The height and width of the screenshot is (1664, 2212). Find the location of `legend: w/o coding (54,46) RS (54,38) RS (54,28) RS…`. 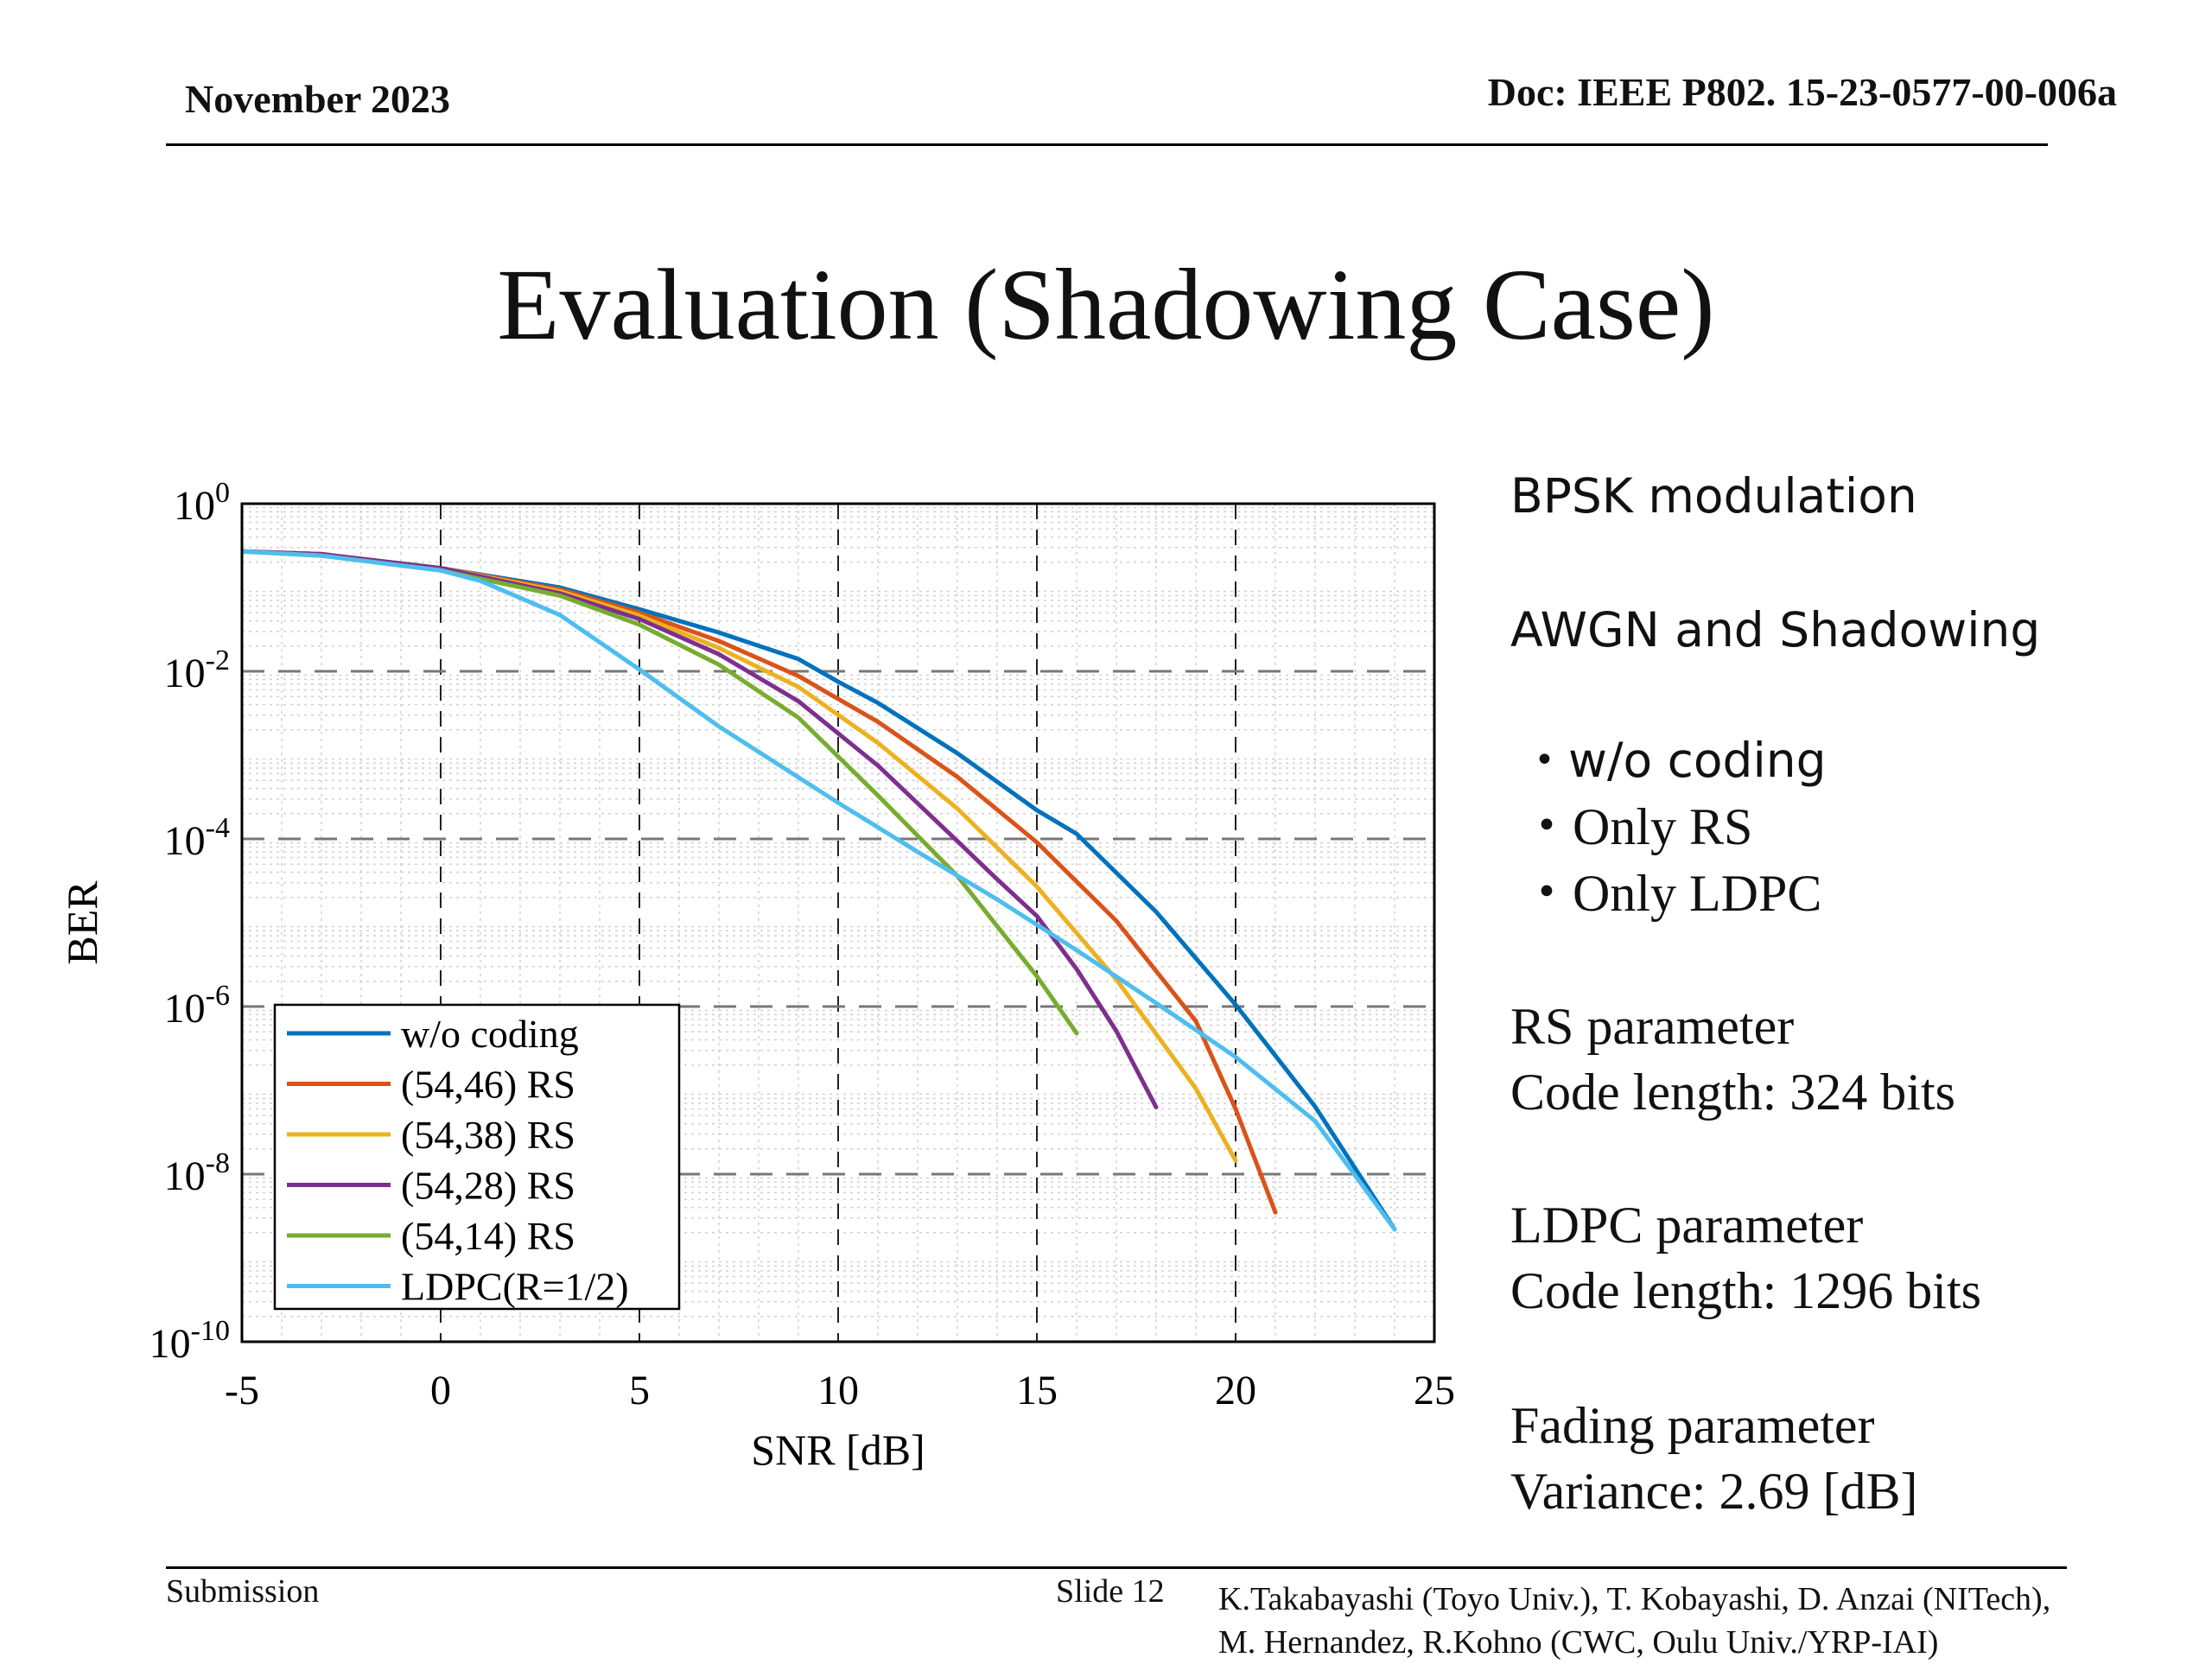

legend: w/o coding (54,46) RS (54,38) RS (54,28) RS… is located at coordinates (477, 1157).